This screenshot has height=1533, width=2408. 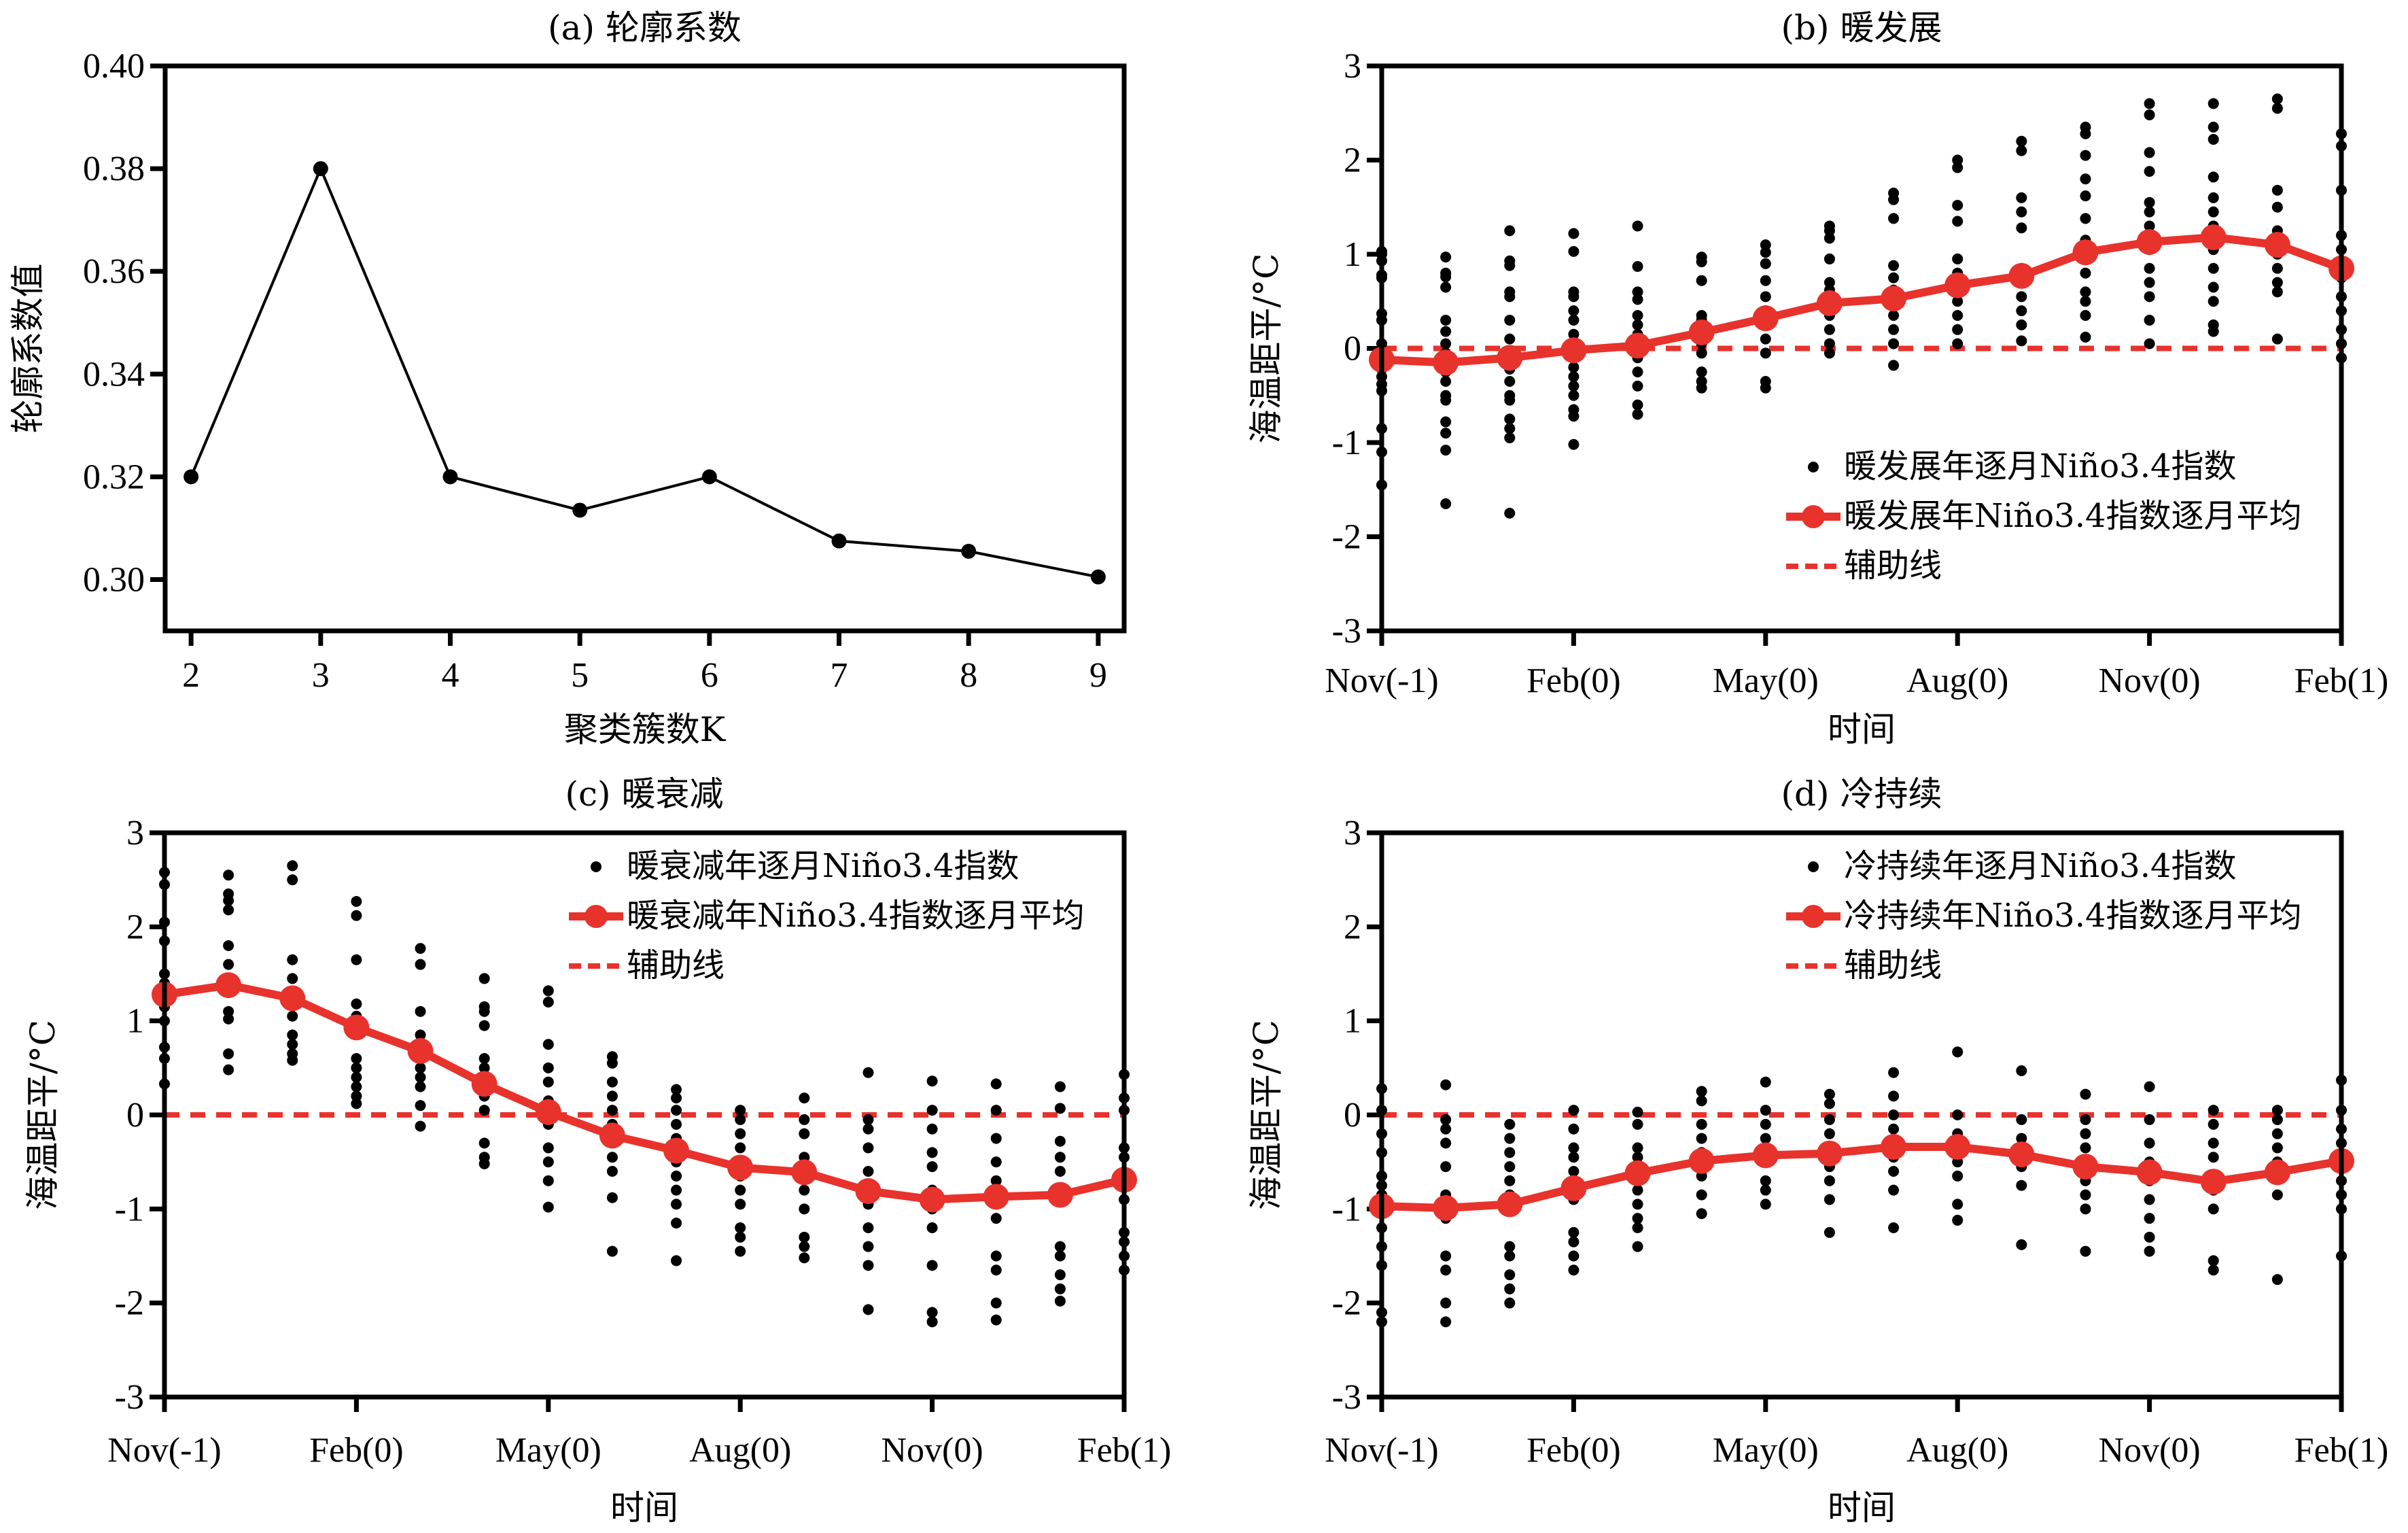 What do you see at coordinates (1352, 1115) in the screenshot?
I see `y-tick-label: 0` at bounding box center [1352, 1115].